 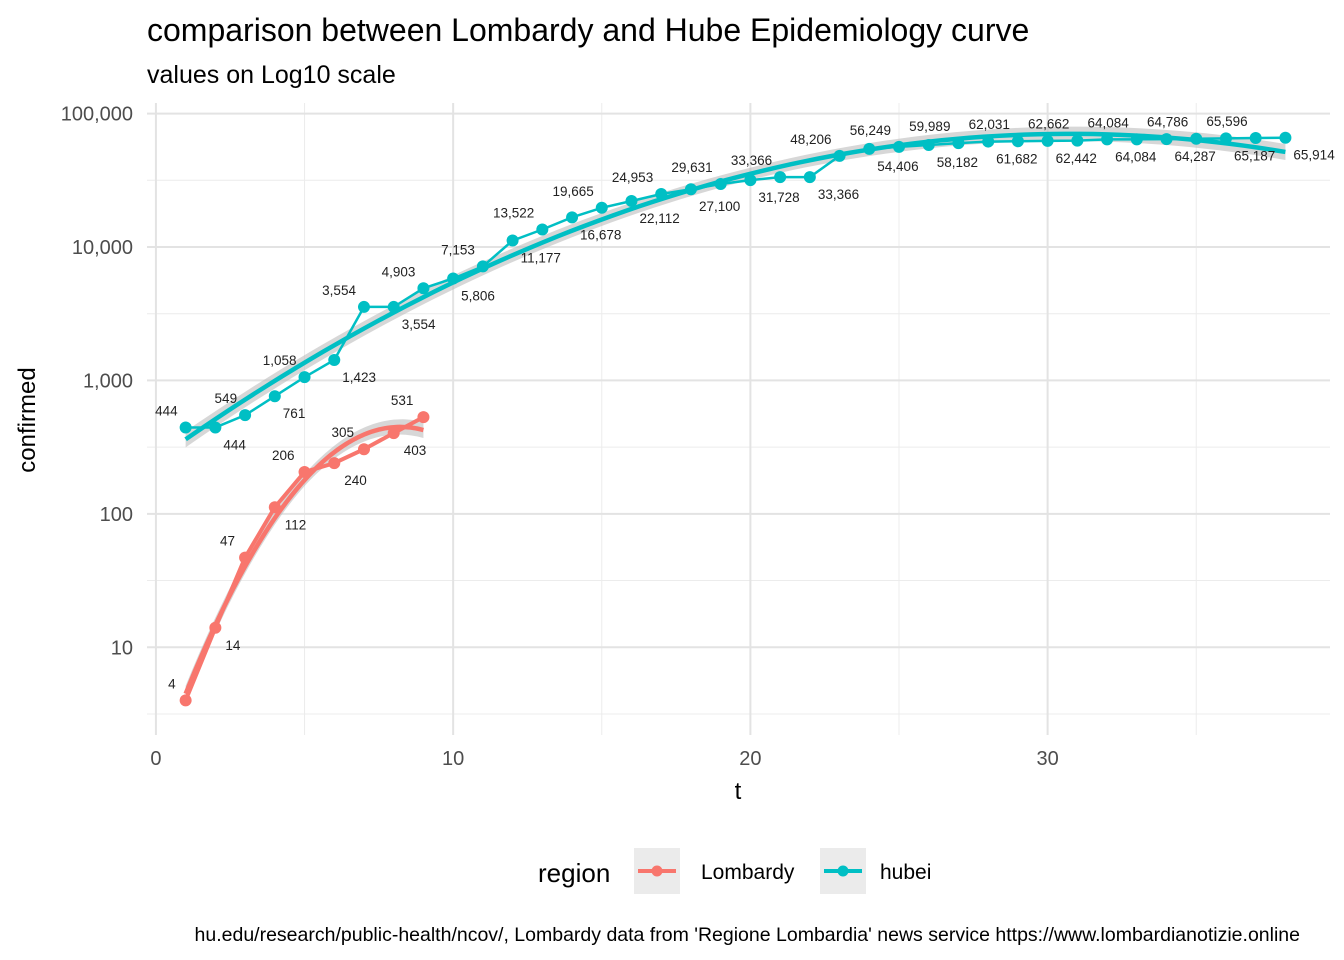 I want to click on data-label-lombardy: 14, so click(x=233, y=645).